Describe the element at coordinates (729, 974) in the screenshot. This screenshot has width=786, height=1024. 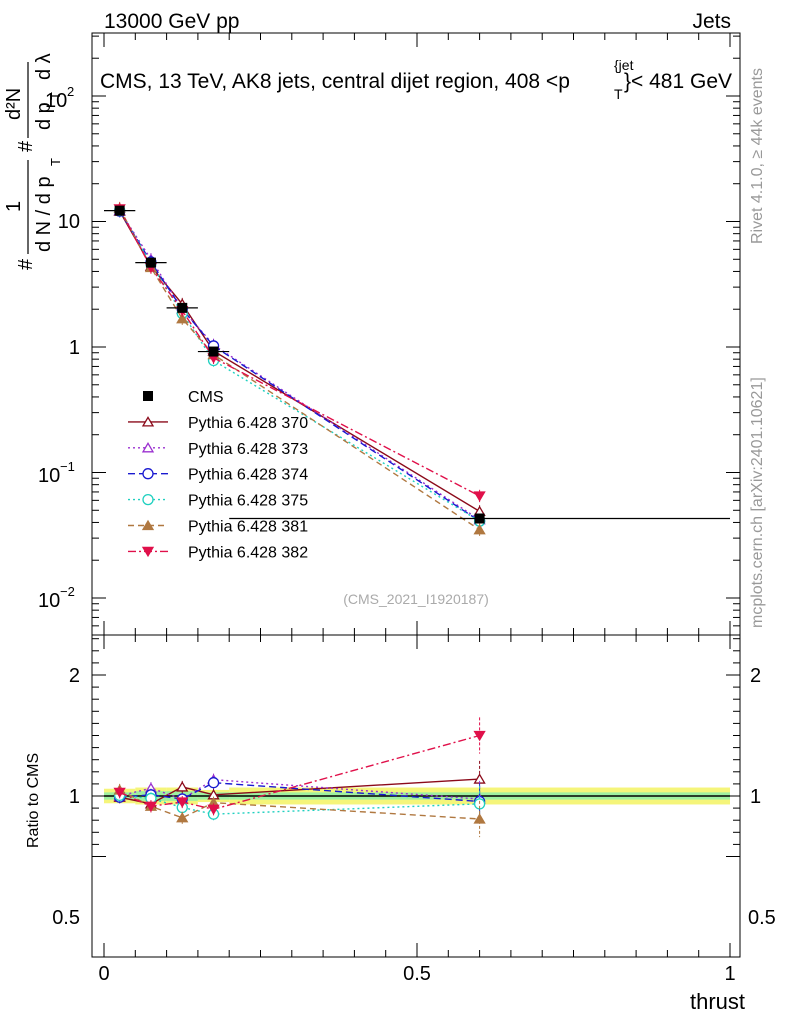
I see `xtick-label-1: 1` at that location.